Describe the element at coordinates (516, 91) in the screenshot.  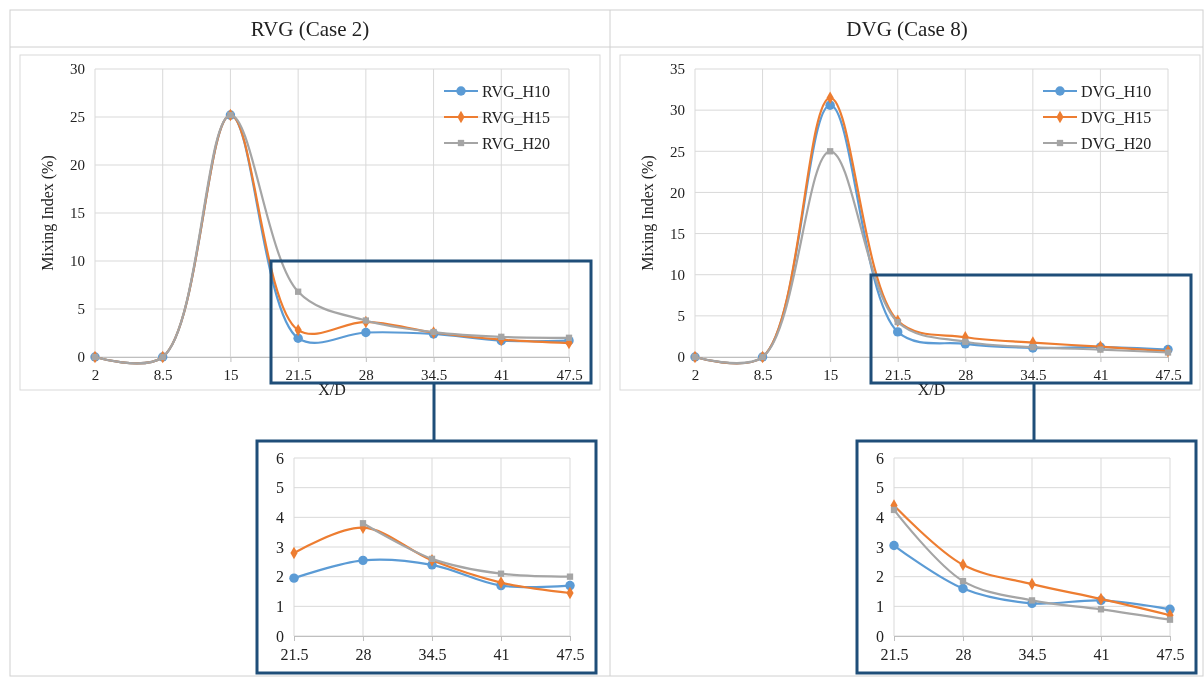
I see `legend-label: RVG_H10` at that location.